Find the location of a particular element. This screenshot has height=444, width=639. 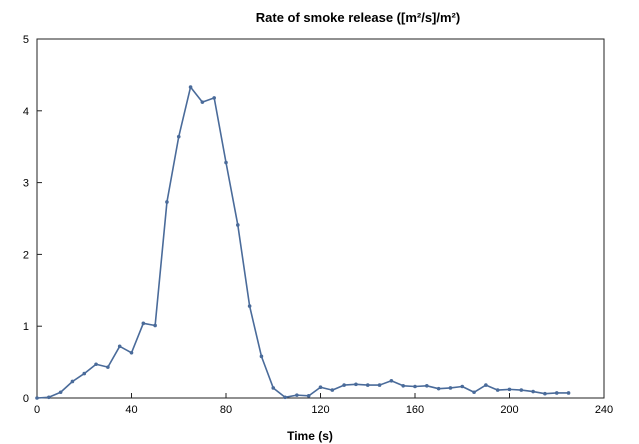

x-tick-label: 160 is located at coordinates (415, 410).